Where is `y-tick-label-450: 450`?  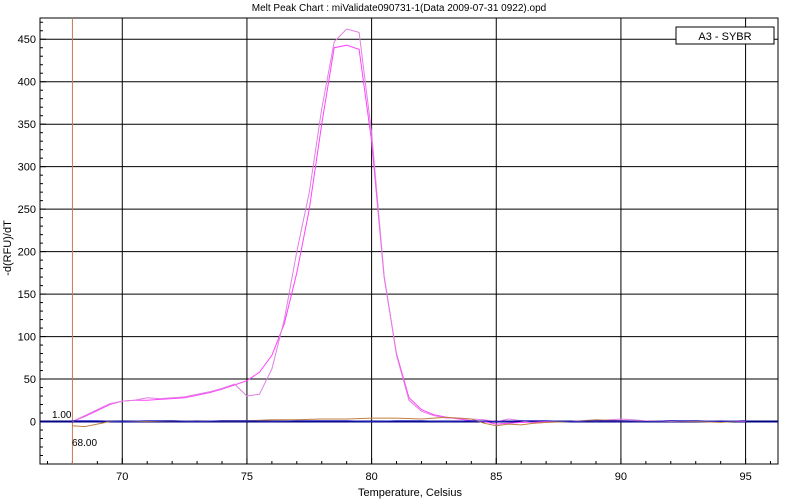 y-tick-label-450: 450 is located at coordinates (27, 40).